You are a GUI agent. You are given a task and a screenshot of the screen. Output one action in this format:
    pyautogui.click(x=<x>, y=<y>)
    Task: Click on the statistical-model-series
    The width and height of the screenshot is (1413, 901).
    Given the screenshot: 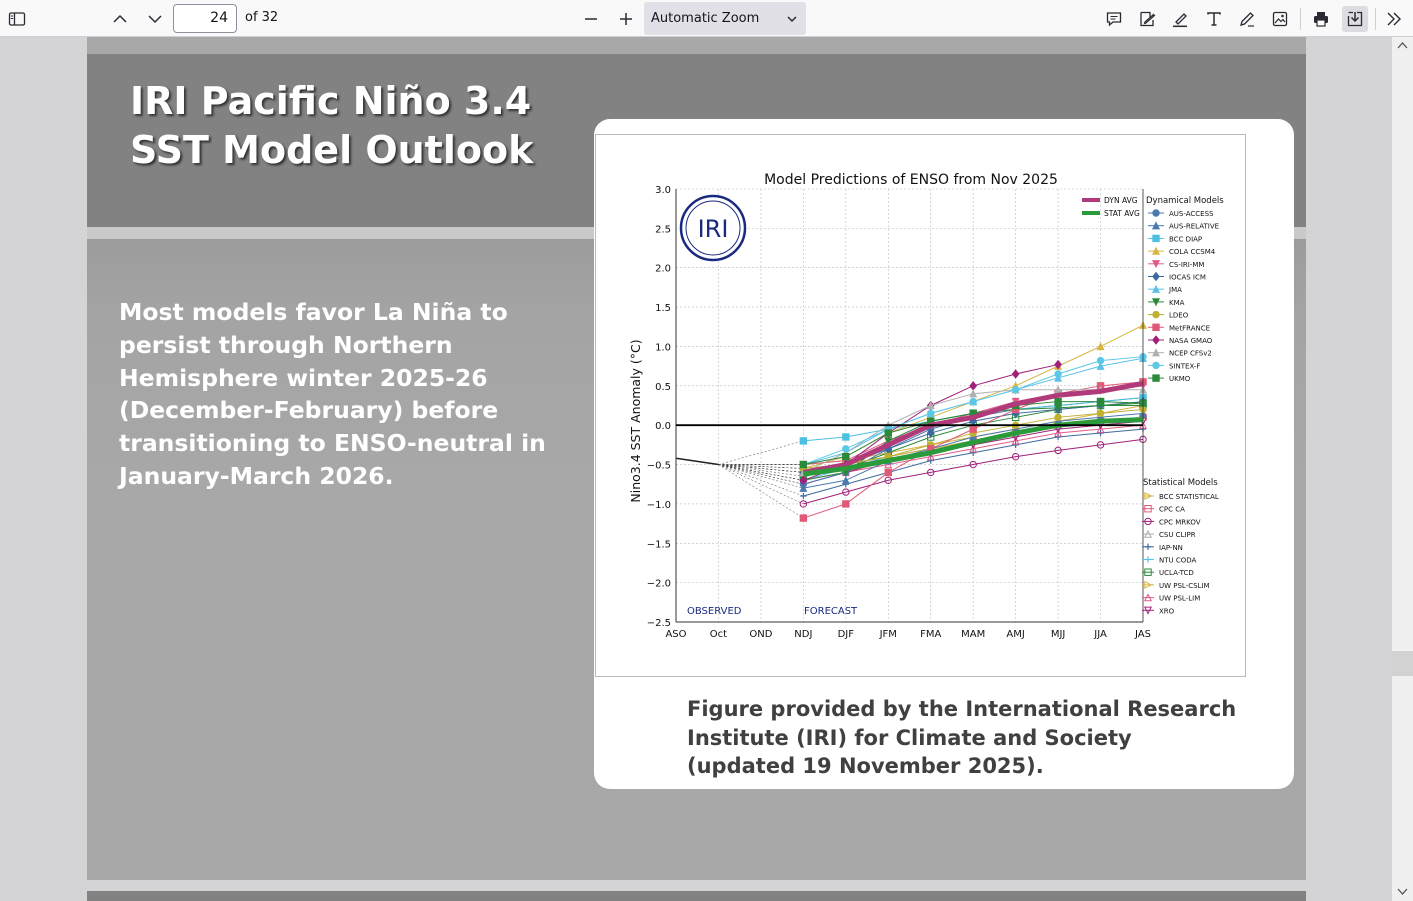 What is the action you would take?
    pyautogui.click(x=932, y=471)
    